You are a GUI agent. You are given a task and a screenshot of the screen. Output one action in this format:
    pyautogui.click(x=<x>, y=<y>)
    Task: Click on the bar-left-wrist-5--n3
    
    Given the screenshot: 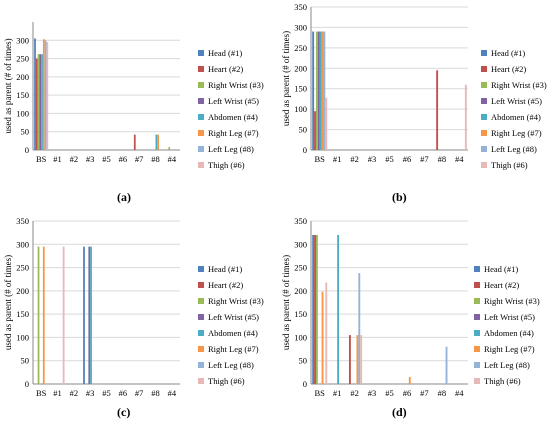 What is the action you would take?
    pyautogui.click(x=89, y=315)
    